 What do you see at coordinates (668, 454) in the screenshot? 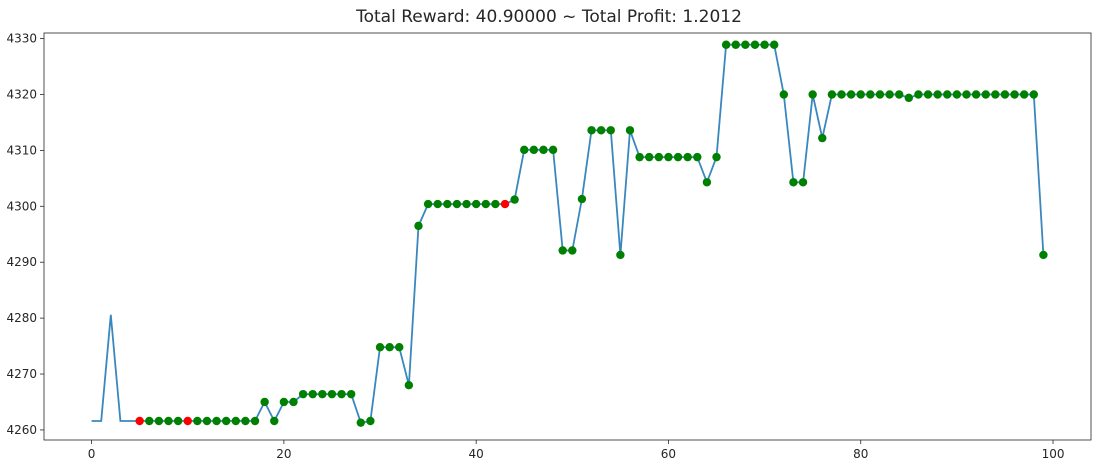
I see `x-tick-label: 60` at bounding box center [668, 454].